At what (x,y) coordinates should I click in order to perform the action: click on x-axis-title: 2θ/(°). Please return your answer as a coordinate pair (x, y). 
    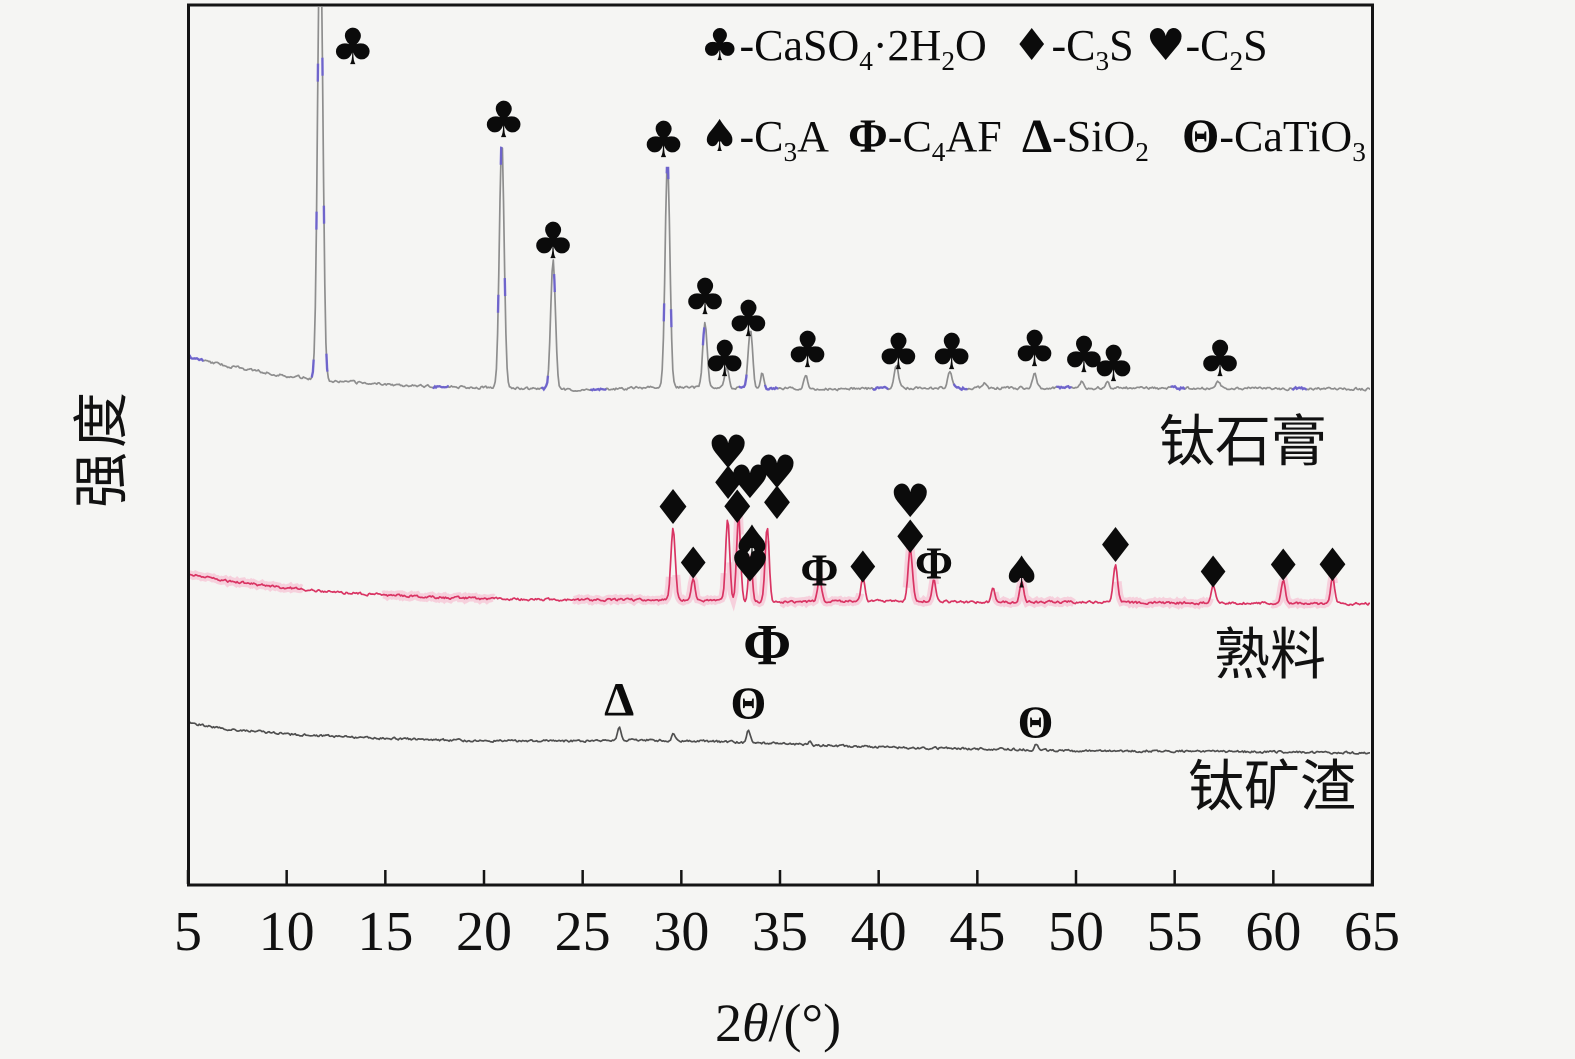
    Looking at the image, I should click on (778, 1023).